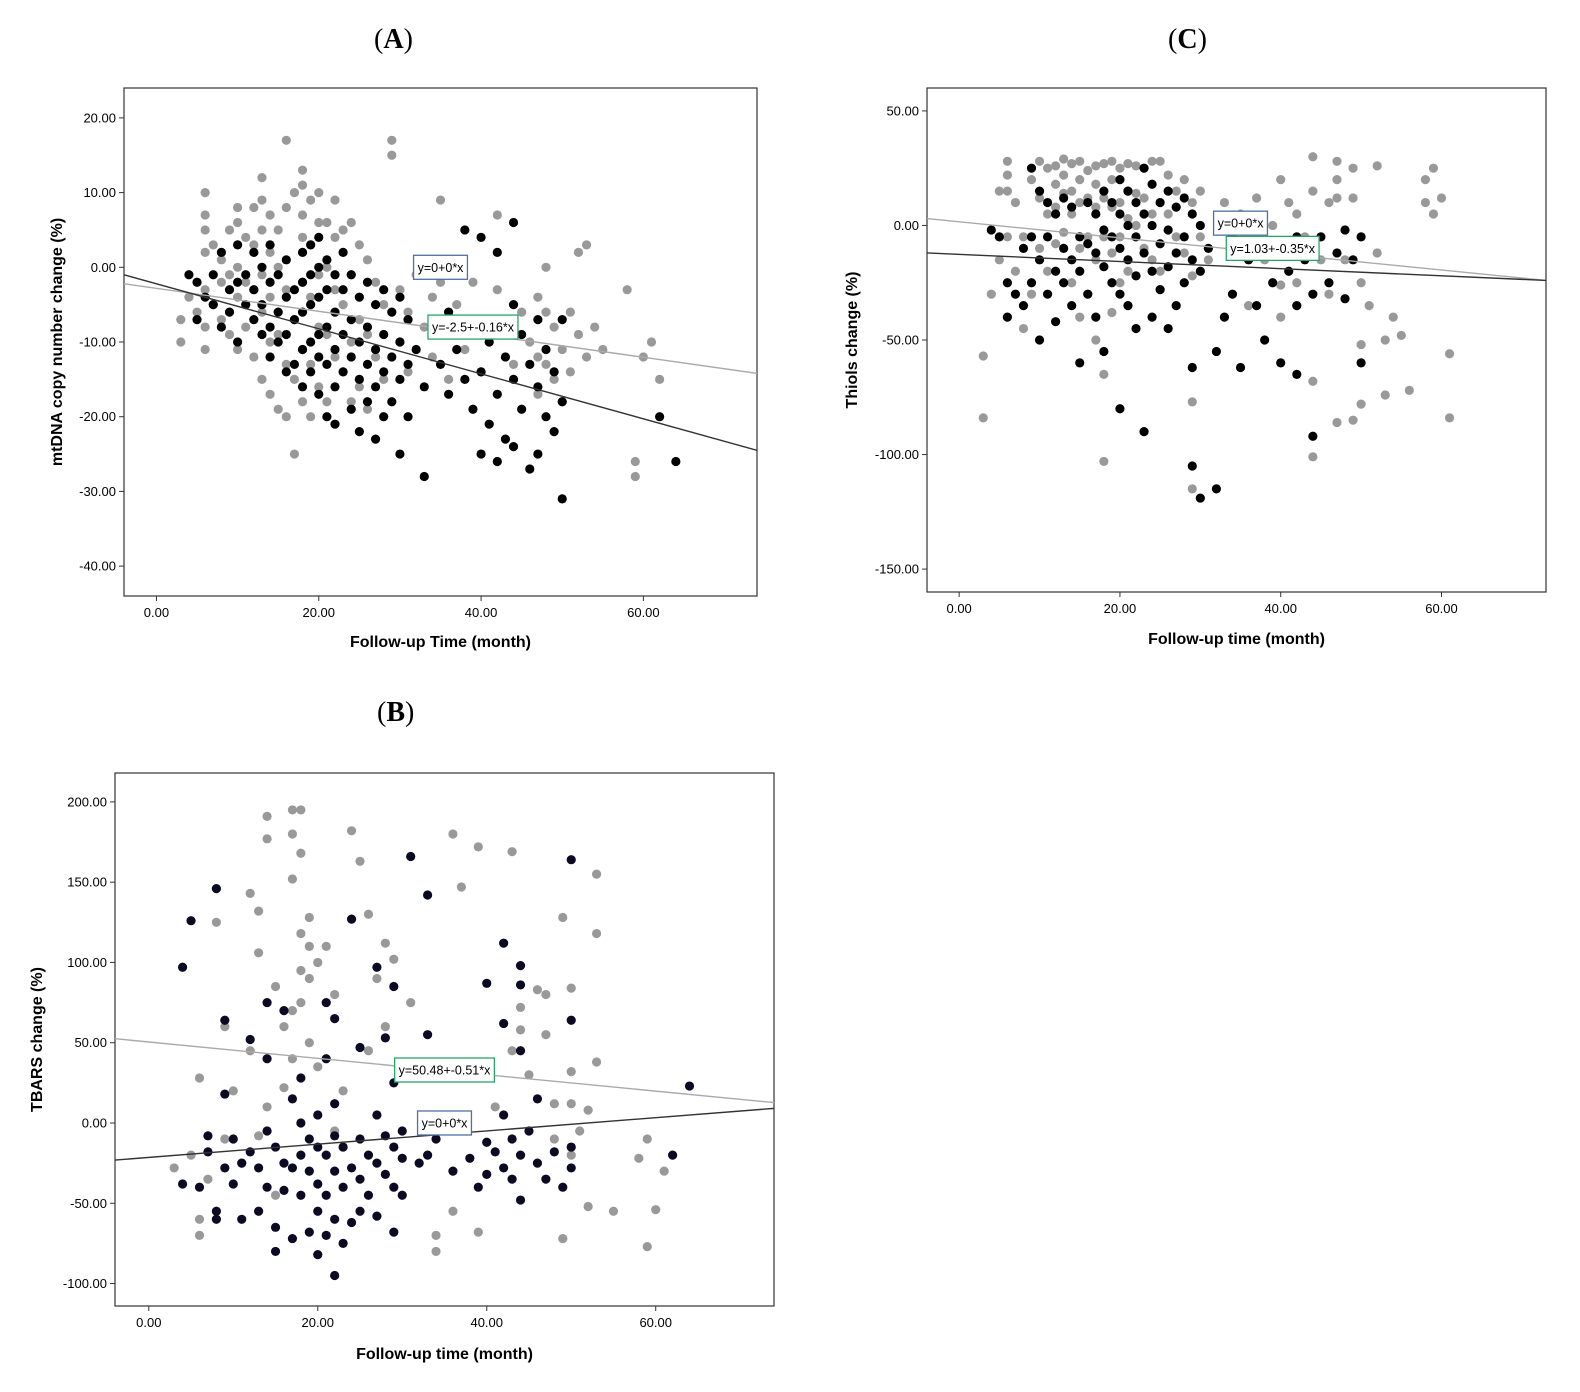 Image resolution: width=1580 pixels, height=1392 pixels. I want to click on plot-area, so click(444, 1043).